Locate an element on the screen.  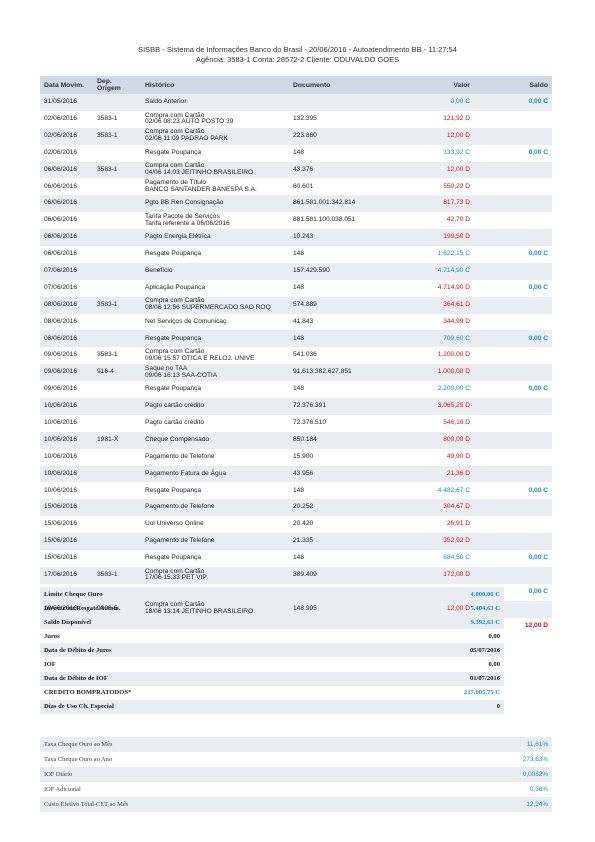
row-balance: 12,00 D is located at coordinates (536, 625).